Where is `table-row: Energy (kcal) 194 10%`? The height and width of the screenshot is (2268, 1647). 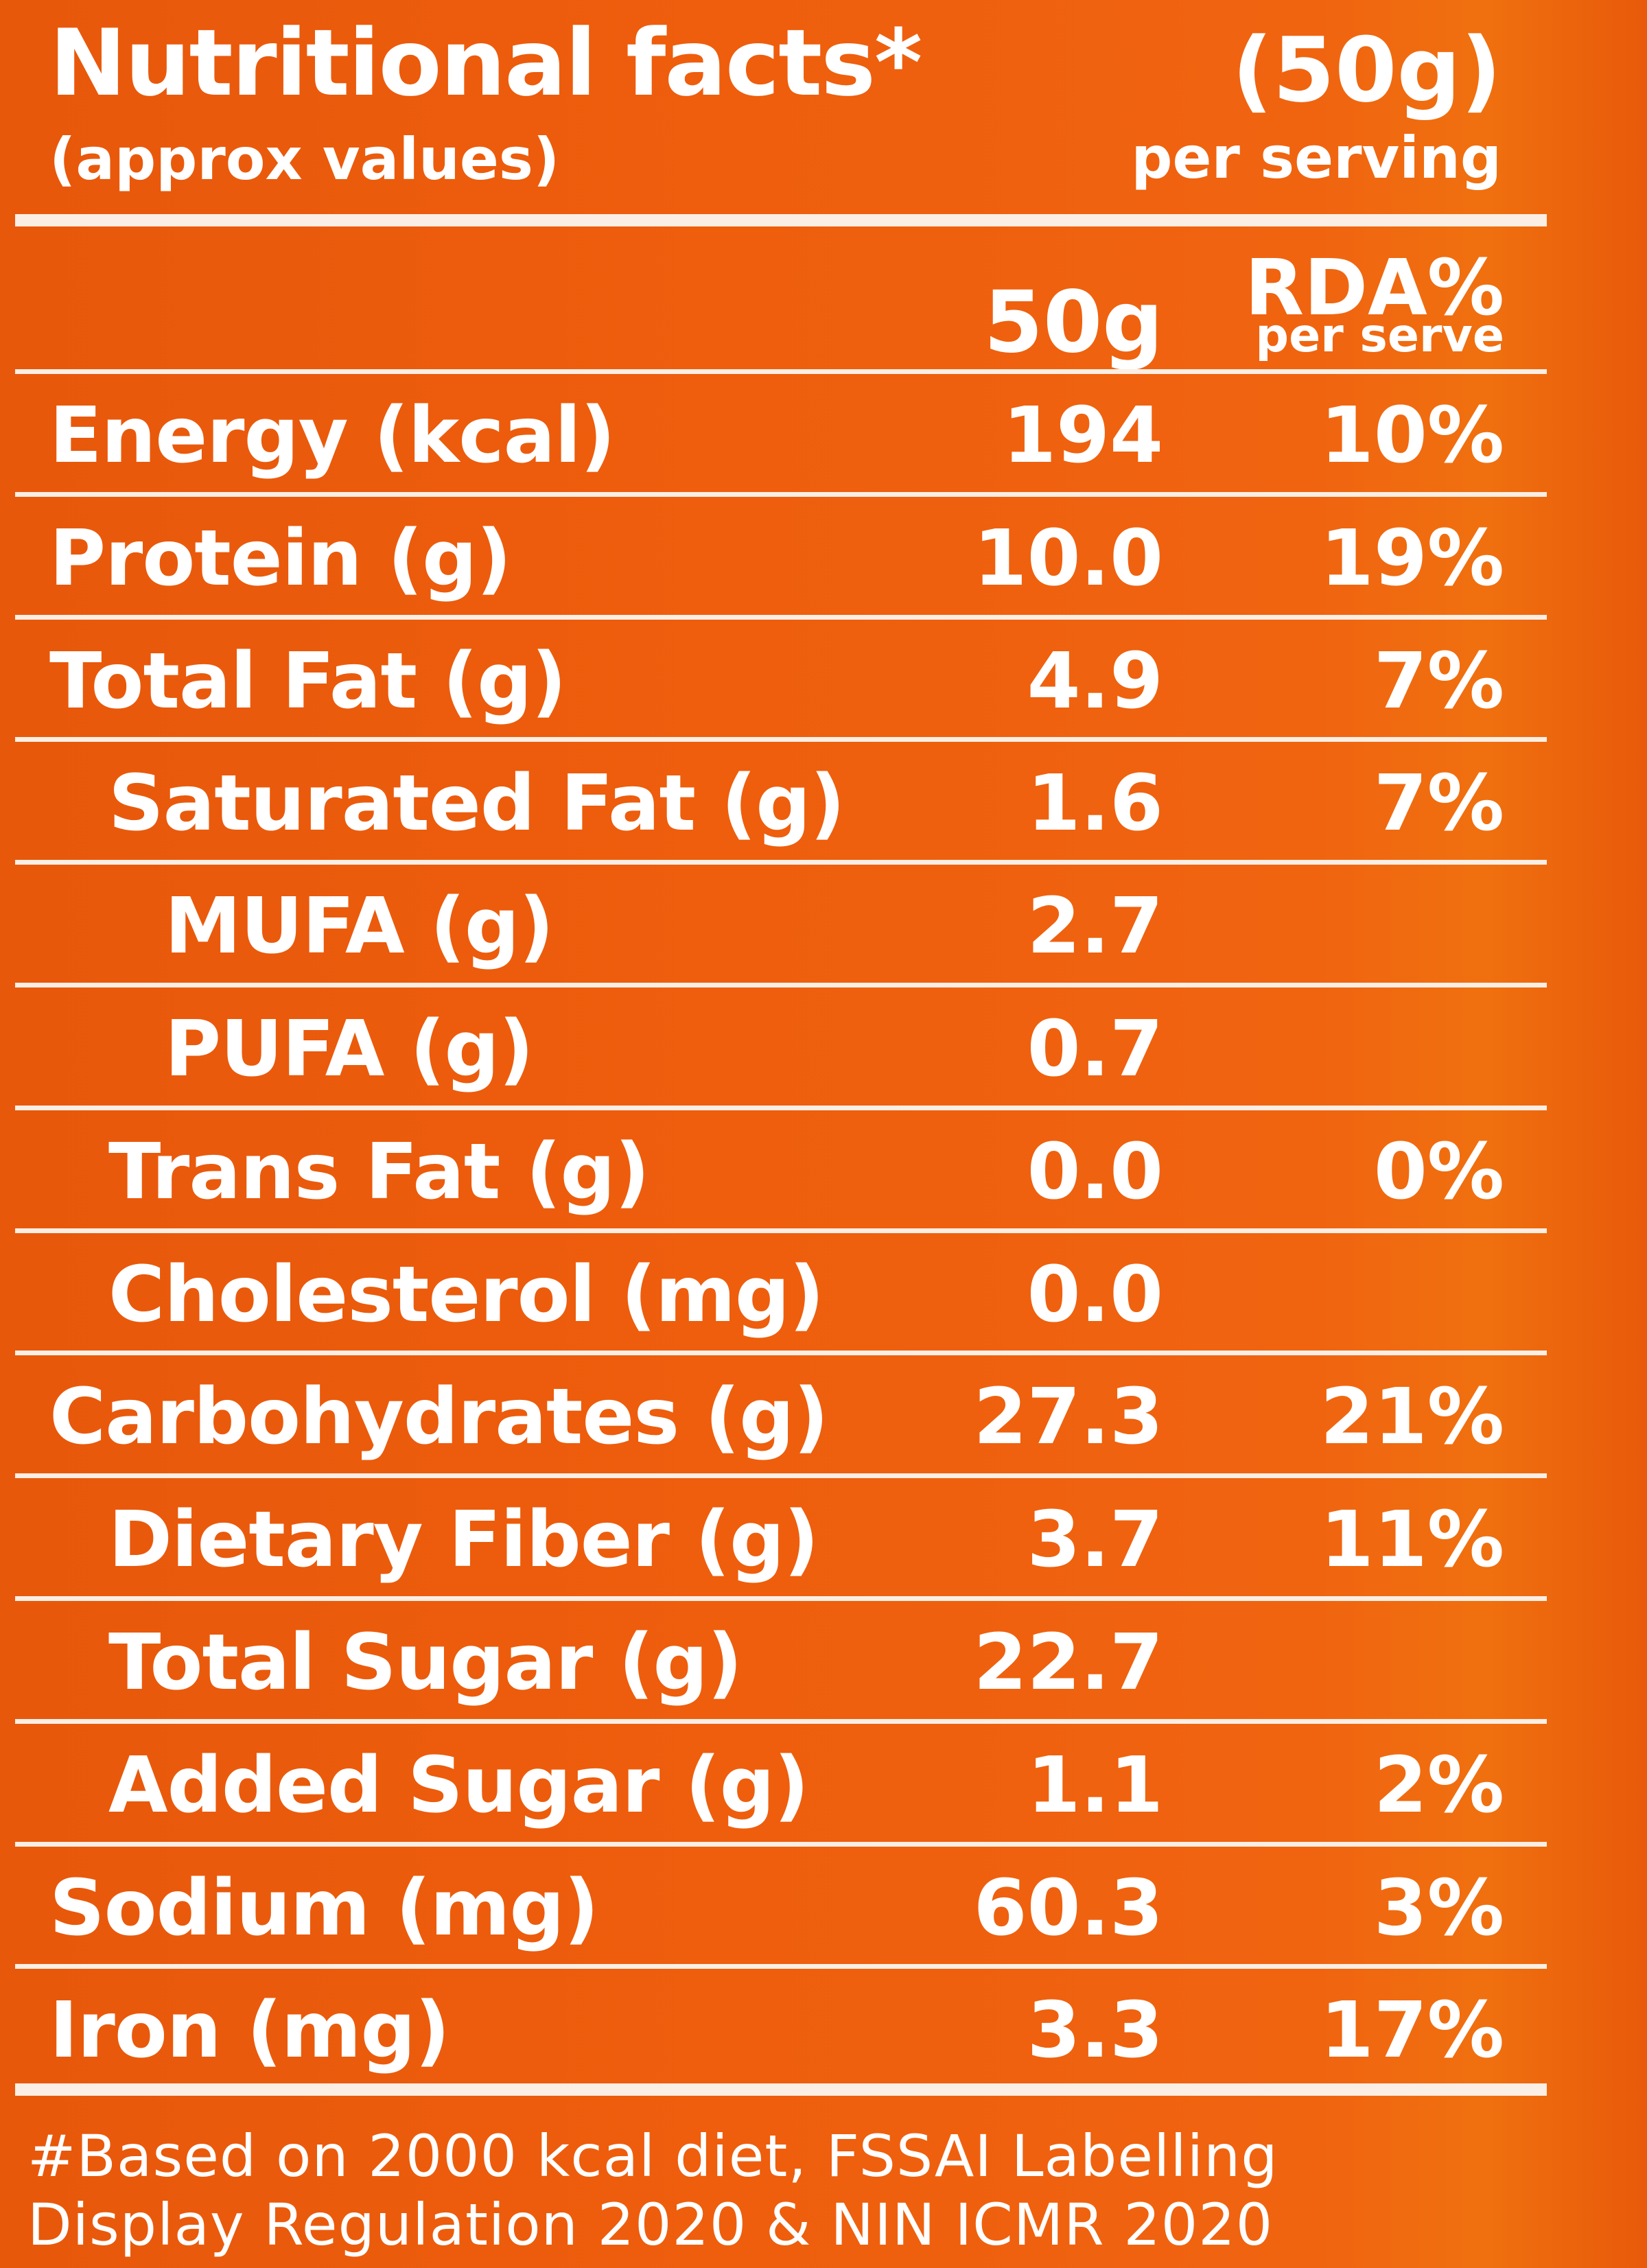 table-row: Energy (kcal) 194 10% is located at coordinates (823, 436).